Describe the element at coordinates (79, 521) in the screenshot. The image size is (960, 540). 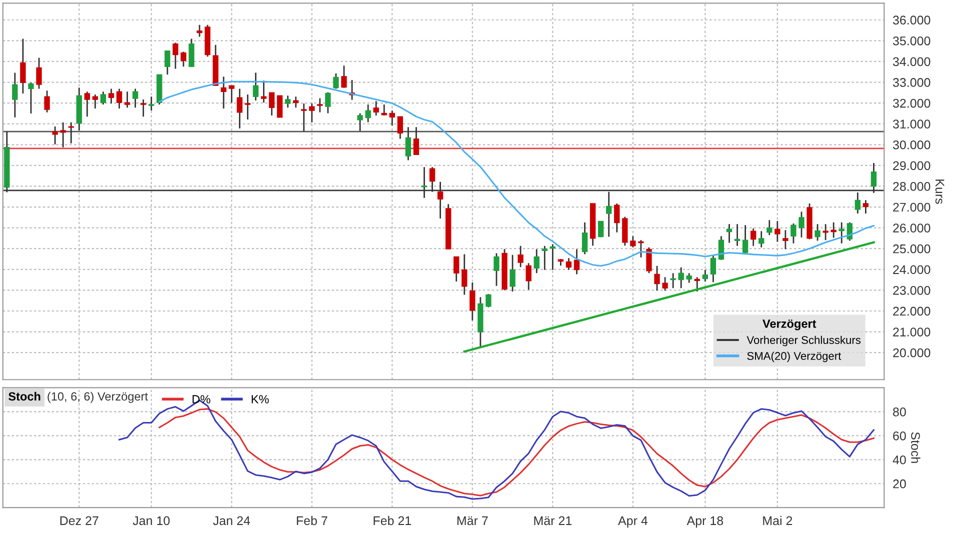
I see `x-tick-label: Dez 27` at that location.